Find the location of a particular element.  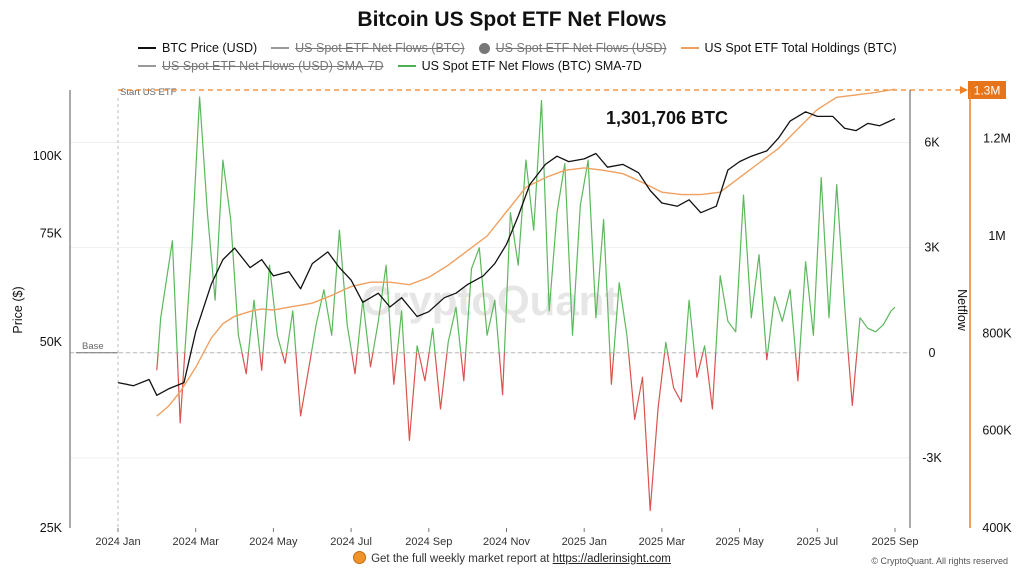

legend-label: US Spot ETF Net Flows (USD) is located at coordinates (581, 48).